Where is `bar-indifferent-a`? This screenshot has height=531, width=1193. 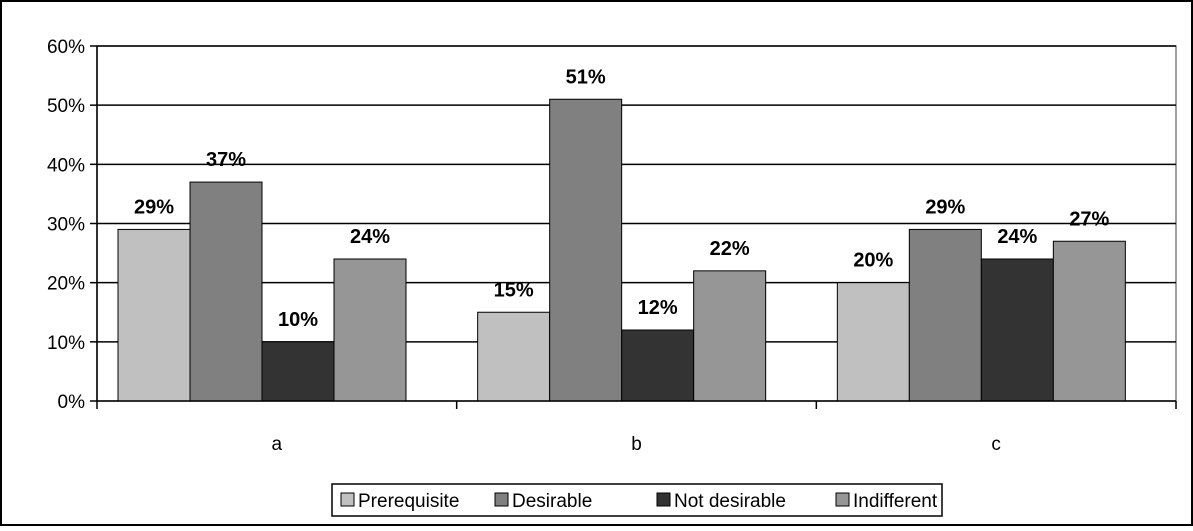
bar-indifferent-a is located at coordinates (370, 330).